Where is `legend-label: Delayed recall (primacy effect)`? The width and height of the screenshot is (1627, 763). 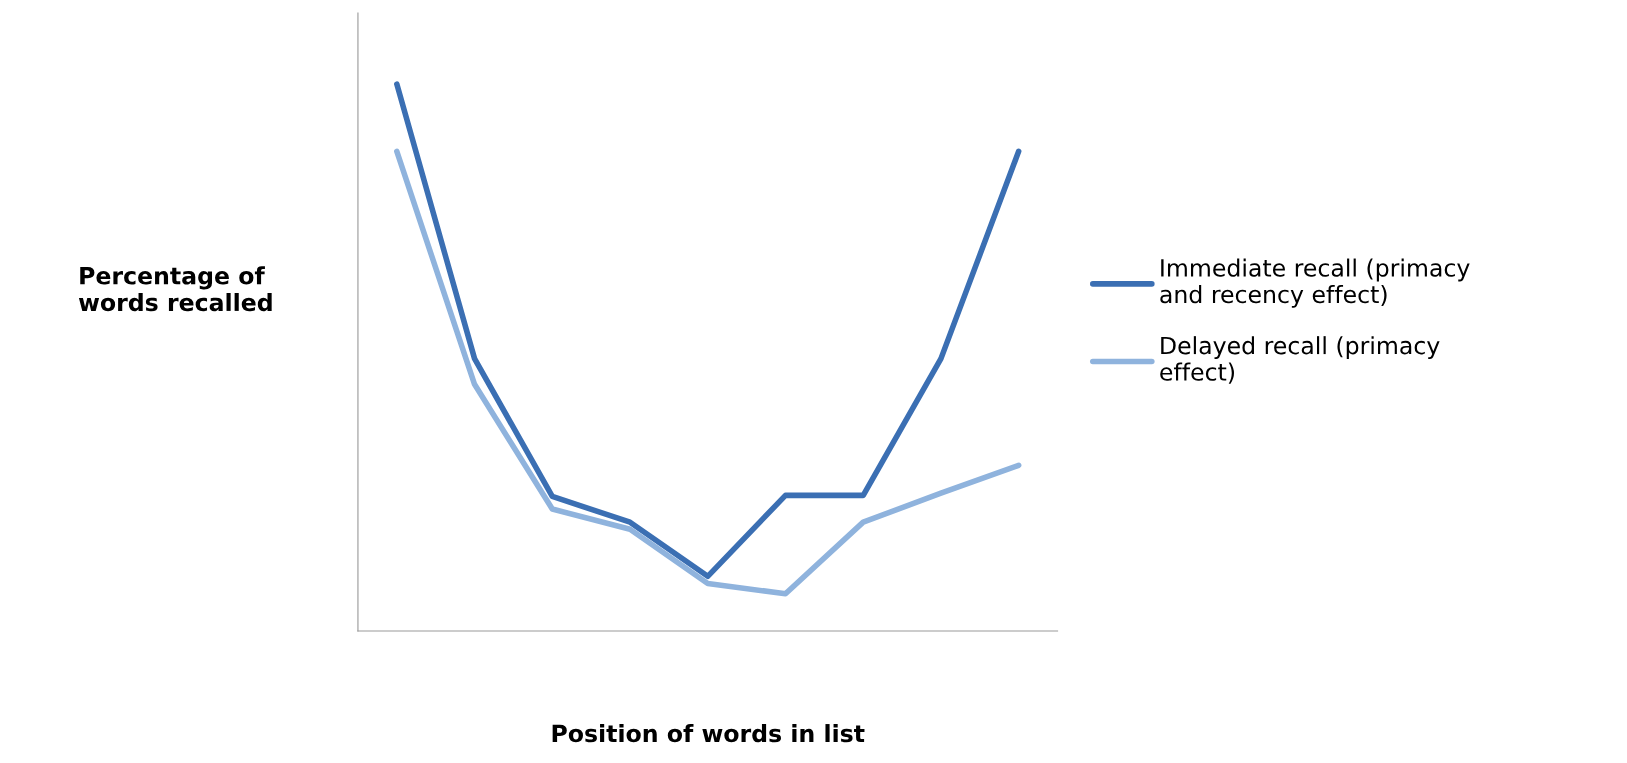 legend-label: Delayed recall (primacy effect) is located at coordinates (1300, 360).